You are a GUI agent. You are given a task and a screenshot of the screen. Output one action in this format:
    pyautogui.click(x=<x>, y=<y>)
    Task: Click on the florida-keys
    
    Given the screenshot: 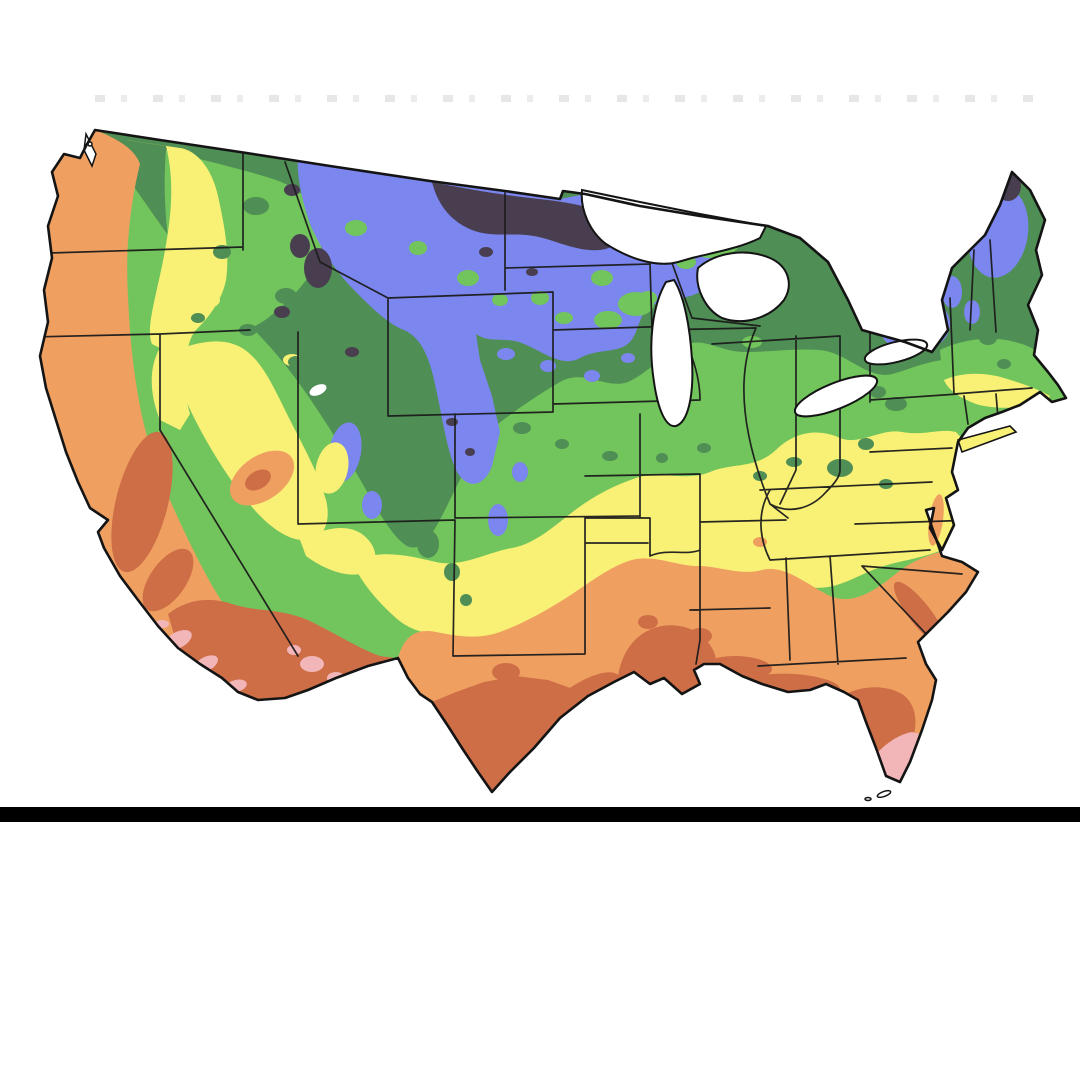 What is the action you would take?
    pyautogui.click(x=878, y=795)
    